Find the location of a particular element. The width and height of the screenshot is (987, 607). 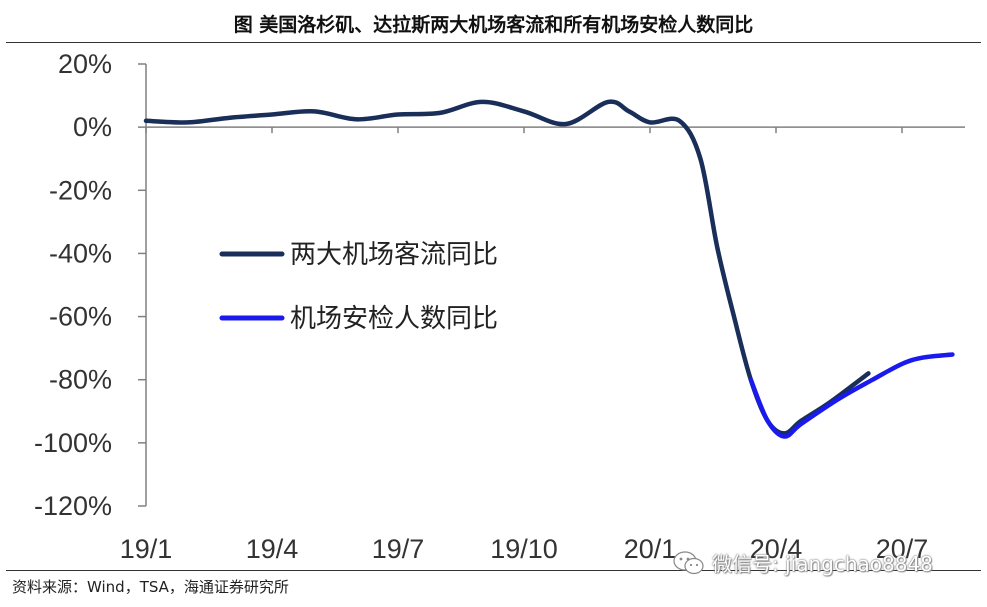

x-tick-label: 19/7 is located at coordinates (398, 549).